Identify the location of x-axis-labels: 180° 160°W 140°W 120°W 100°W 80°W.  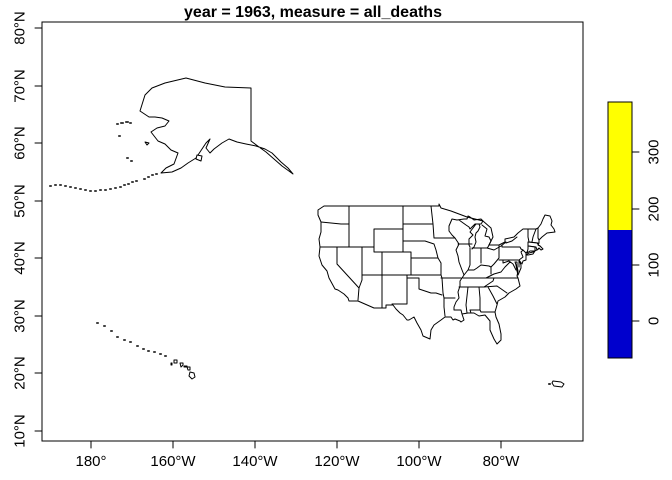
(297, 461).